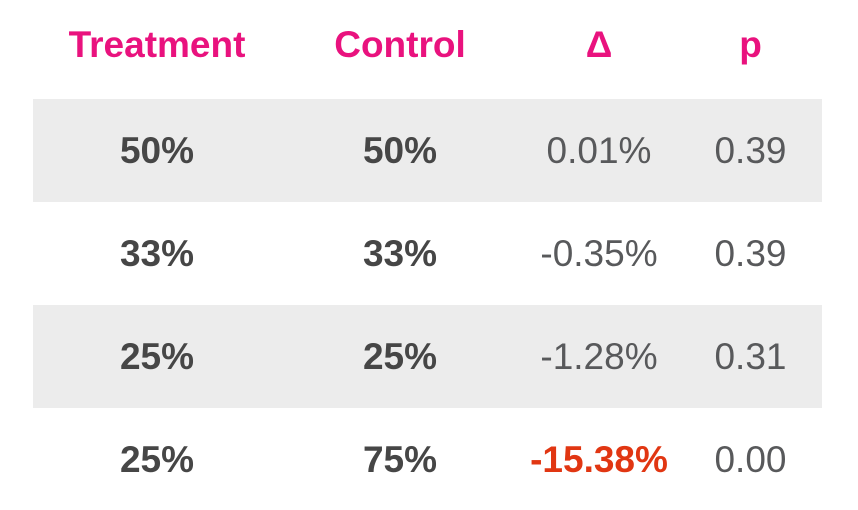  Describe the element at coordinates (157, 253) in the screenshot. I see `cell-treatment: 33%` at that location.